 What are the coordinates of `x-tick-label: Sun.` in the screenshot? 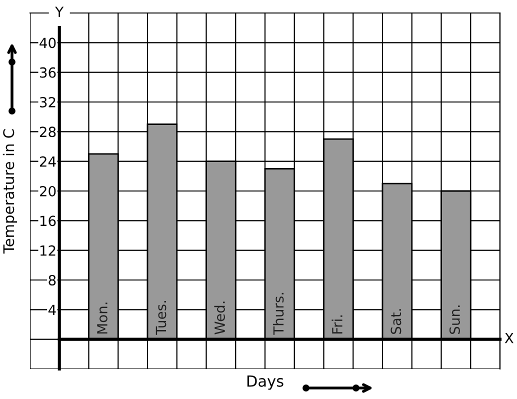 It's located at (454, 320).